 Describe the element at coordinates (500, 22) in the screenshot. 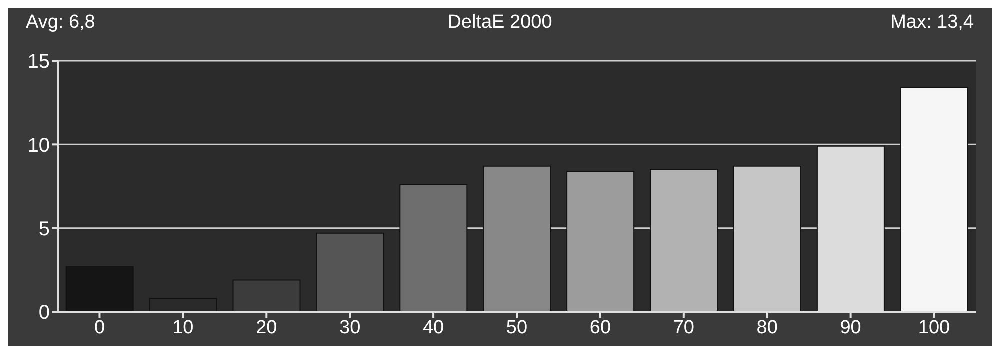

I see `chart-title: DeltaE 2000` at that location.